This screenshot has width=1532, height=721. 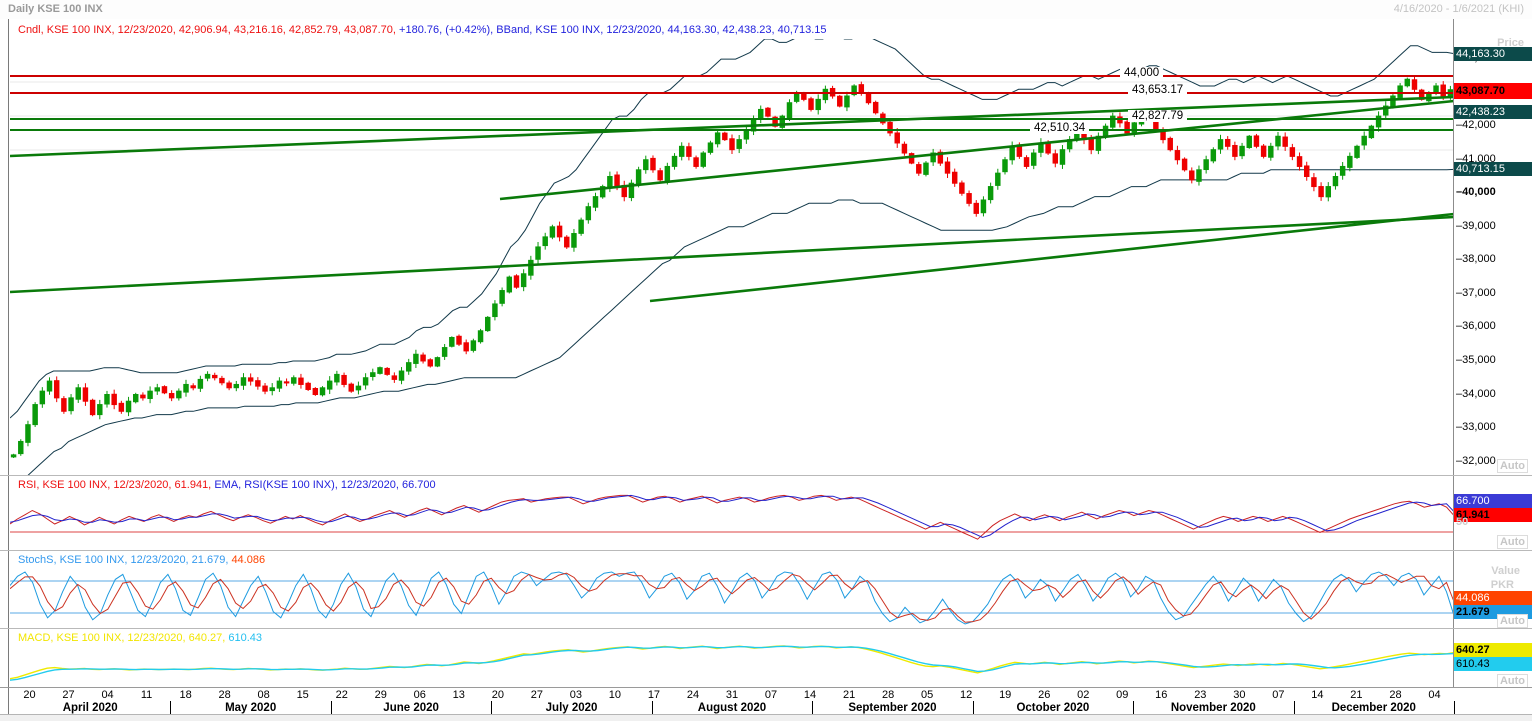 I want to click on stochs-axis-title: Value, so click(x=1505, y=571).